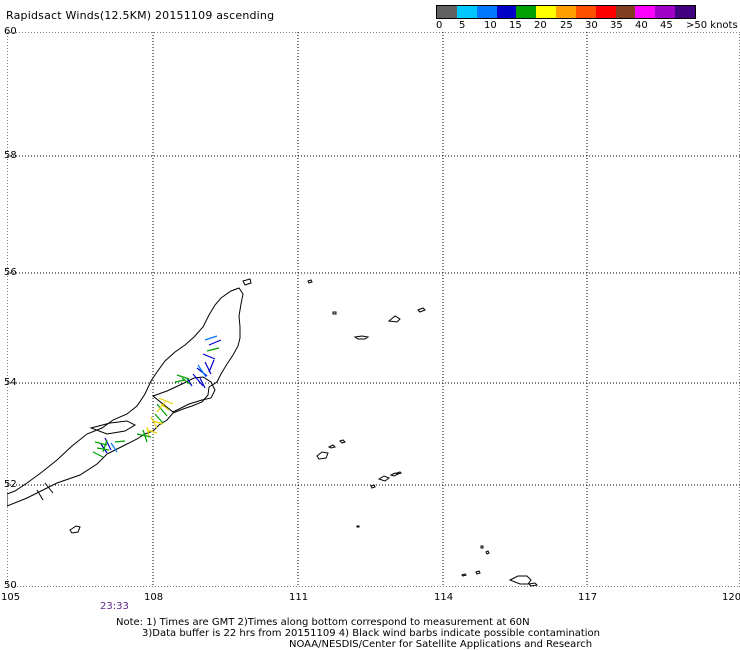 This screenshot has width=740, height=650. What do you see at coordinates (641, 25) in the screenshot?
I see `scale-label-8: 40` at bounding box center [641, 25].